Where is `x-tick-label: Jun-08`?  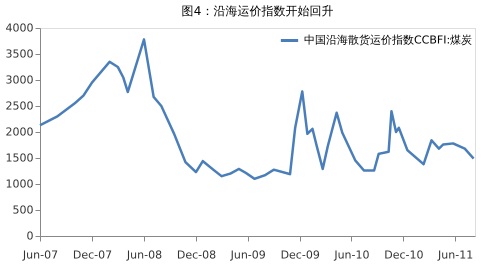
x-tick-label: Jun-08 is located at coordinates (144, 255).